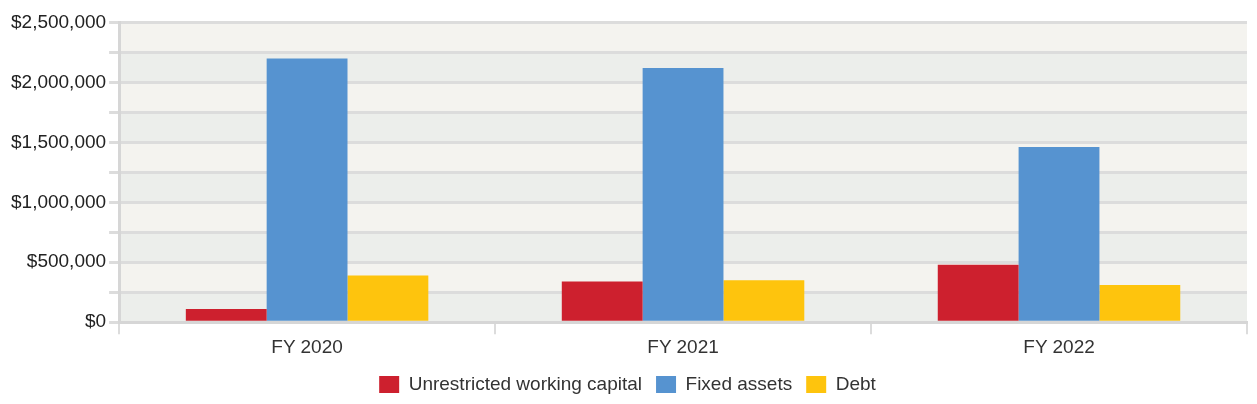 This screenshot has height=404, width=1257. Describe the element at coordinates (59, 201) in the screenshot. I see `y-tick-label: $1,000,000` at that location.